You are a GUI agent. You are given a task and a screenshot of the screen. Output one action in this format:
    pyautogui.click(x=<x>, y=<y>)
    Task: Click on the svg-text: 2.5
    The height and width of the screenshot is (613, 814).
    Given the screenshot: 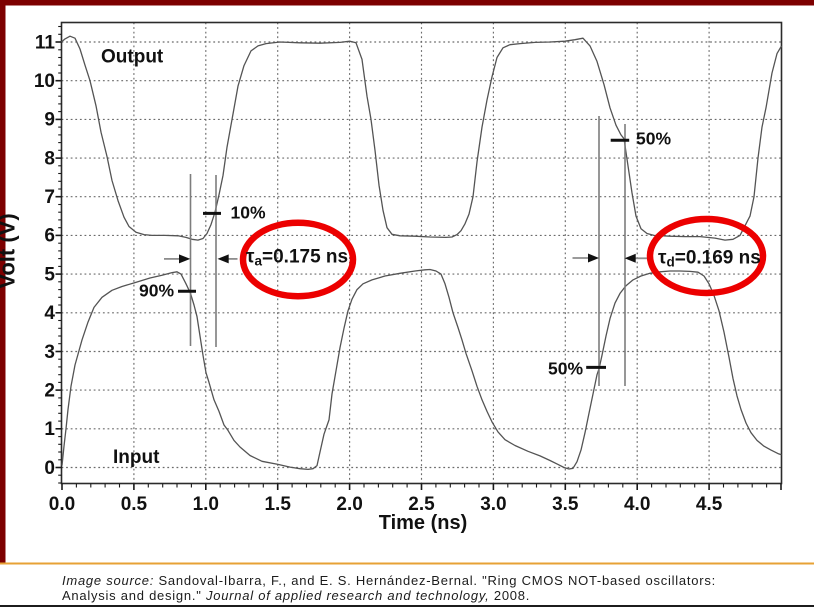 What is the action you would take?
    pyautogui.click(x=421, y=504)
    